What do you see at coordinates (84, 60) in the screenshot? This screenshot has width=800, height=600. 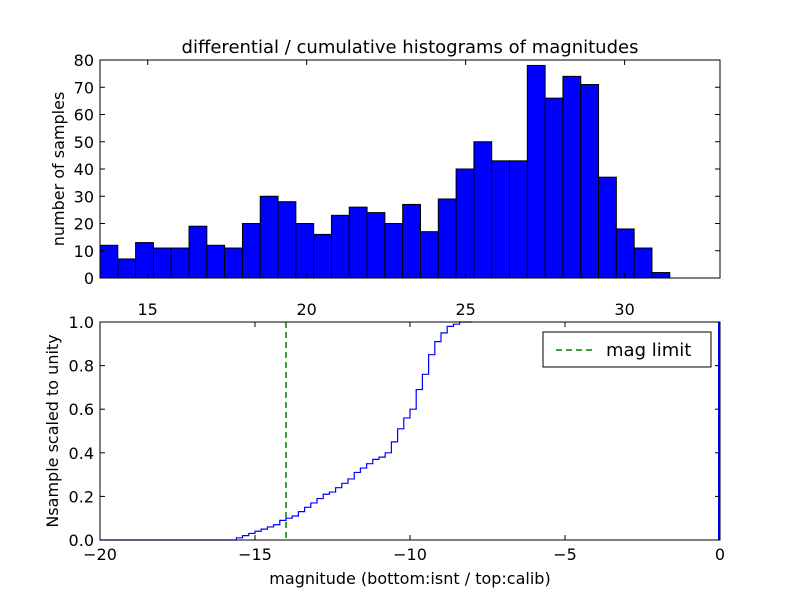 I see `top-ytick-label: 80` at bounding box center [84, 60].